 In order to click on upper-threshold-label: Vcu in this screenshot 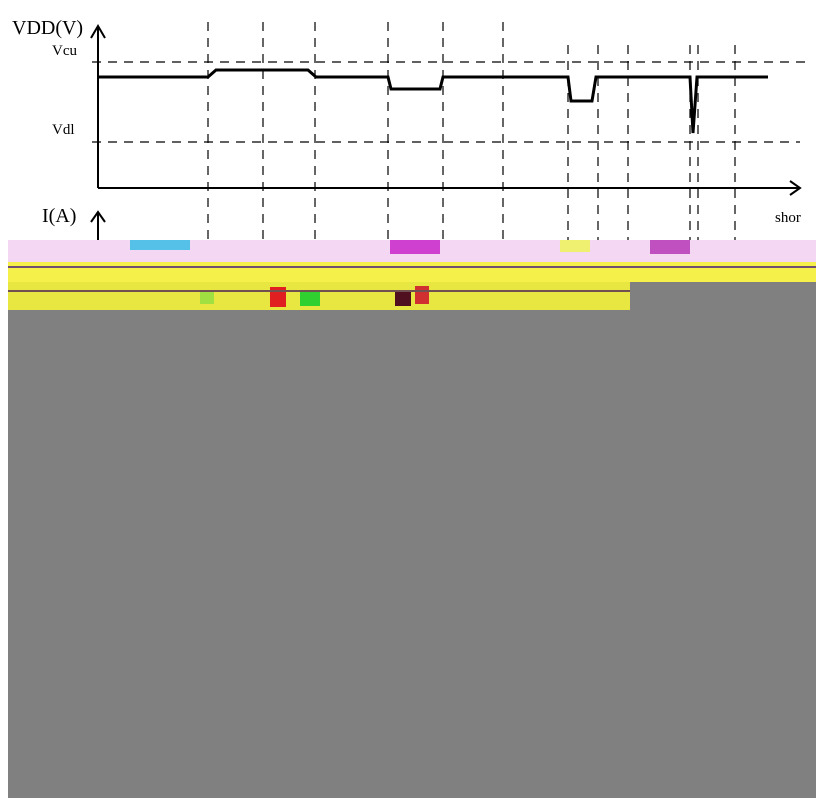, I will do `click(64, 51)`.